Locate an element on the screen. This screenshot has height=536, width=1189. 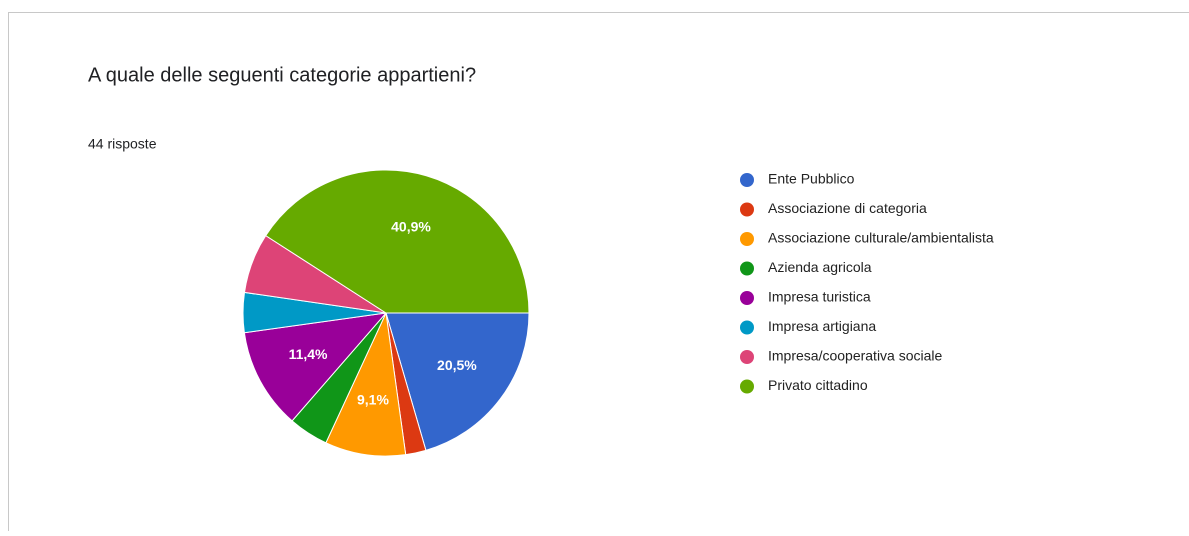
legend-label: Ente Pubblico is located at coordinates (811, 179).